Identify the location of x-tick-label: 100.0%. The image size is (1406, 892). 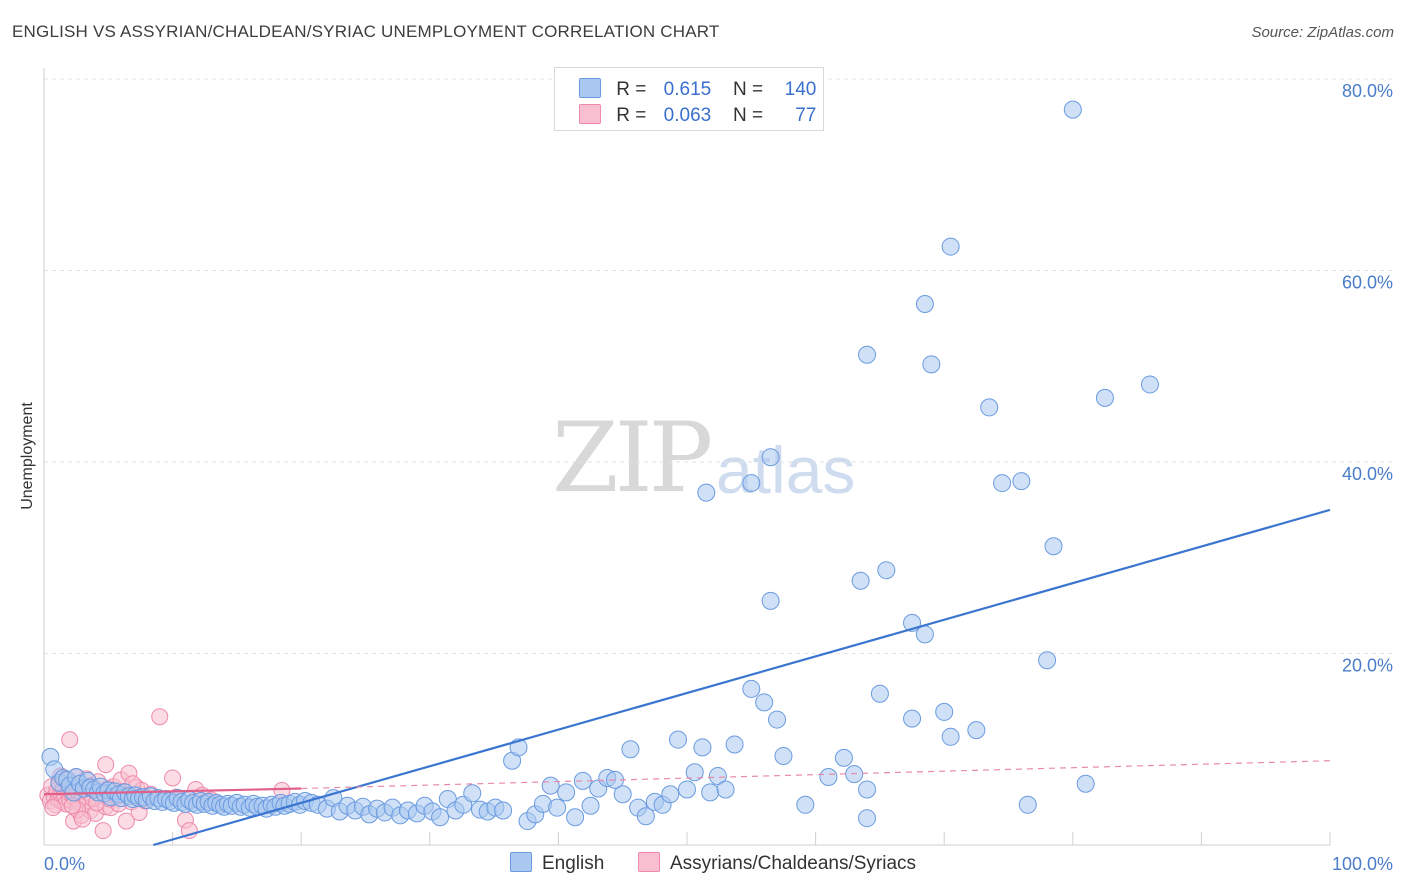
(1362, 864).